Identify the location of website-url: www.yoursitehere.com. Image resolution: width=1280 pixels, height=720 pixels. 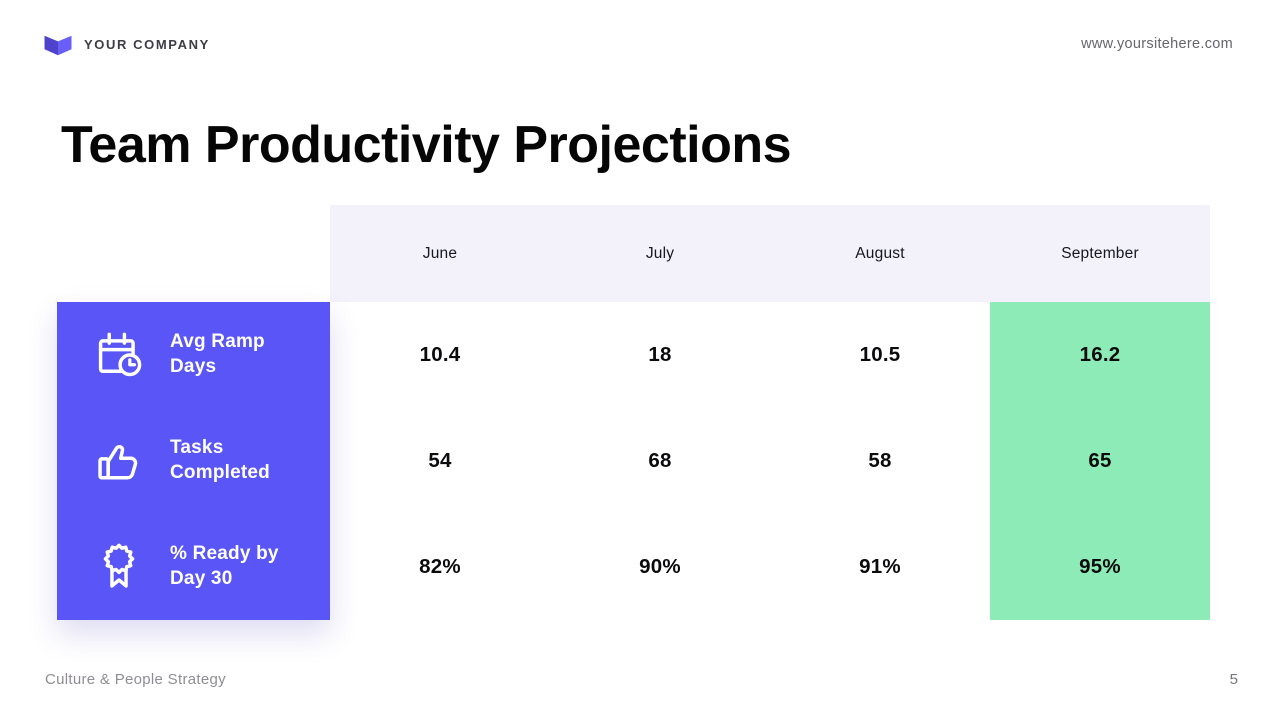
(1157, 44).